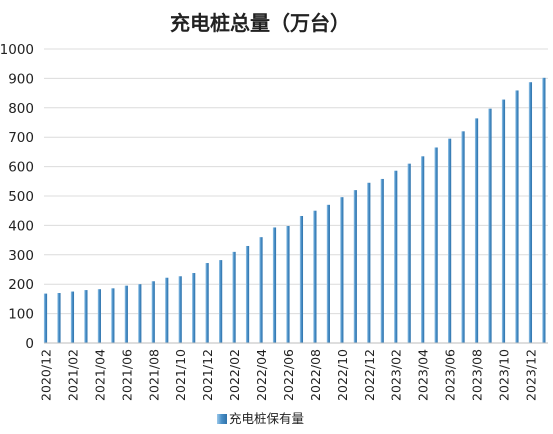 The width and height of the screenshot is (553, 434). What do you see at coordinates (21, 138) in the screenshot?
I see `y-tick-label: 700` at bounding box center [21, 138].